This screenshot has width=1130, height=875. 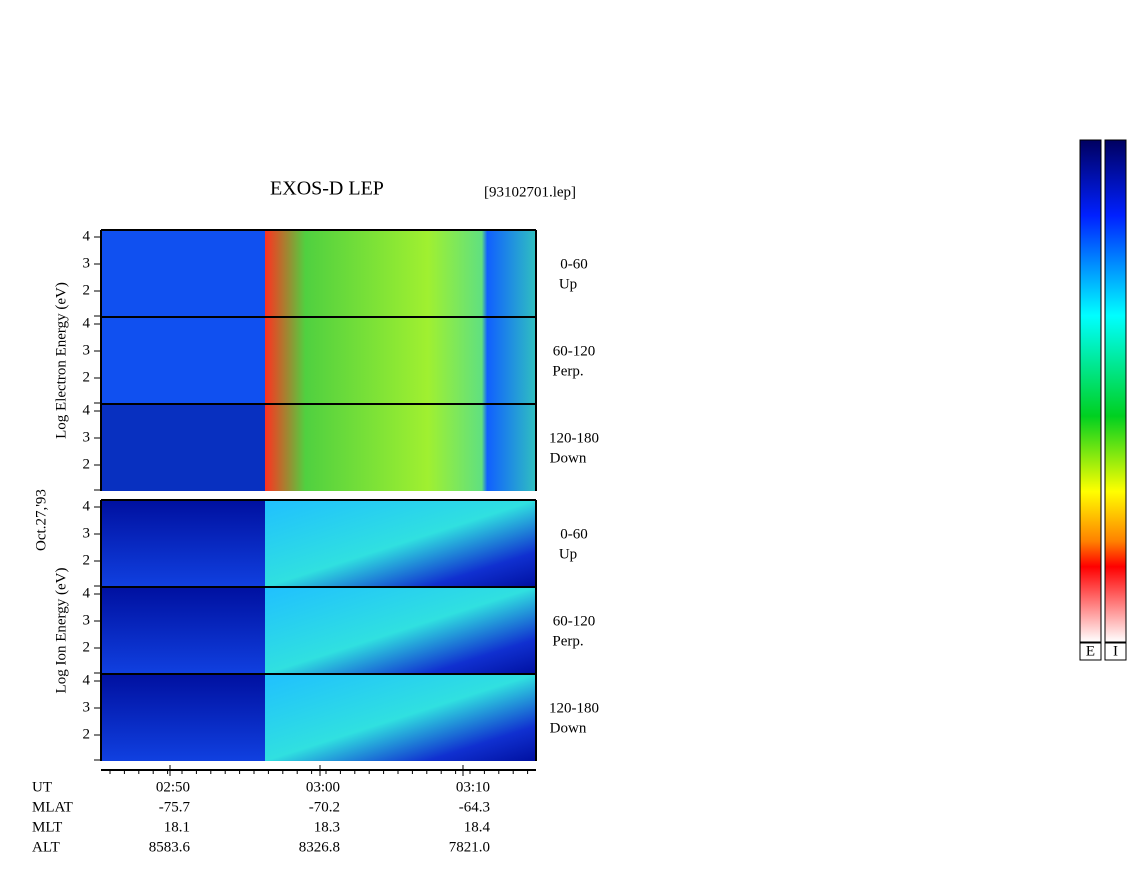 What do you see at coordinates (173, 787) in the screenshot?
I see `row-value: 02:50` at bounding box center [173, 787].